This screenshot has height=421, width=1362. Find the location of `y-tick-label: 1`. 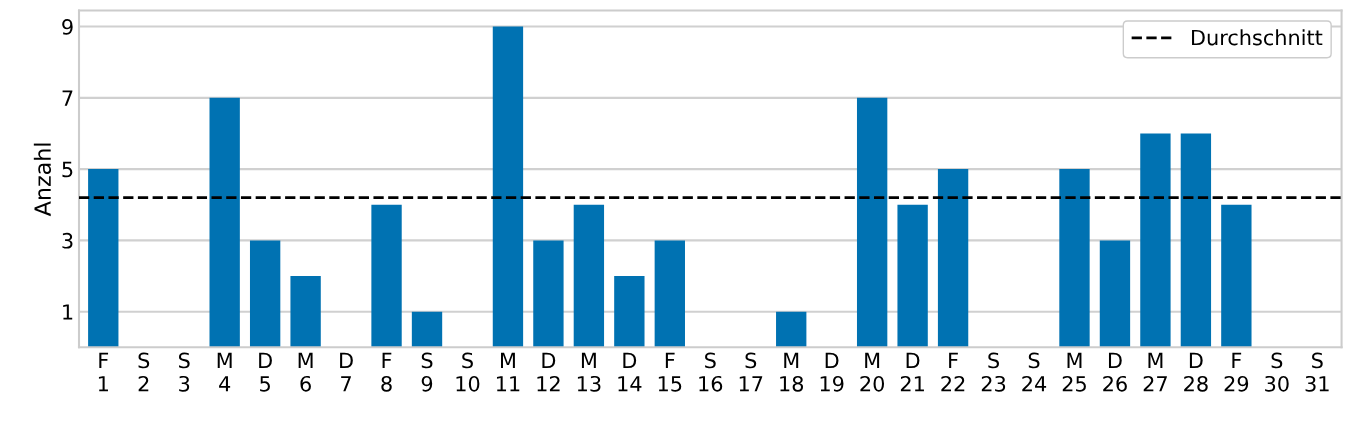

y-tick-label: 1 is located at coordinates (68, 312).